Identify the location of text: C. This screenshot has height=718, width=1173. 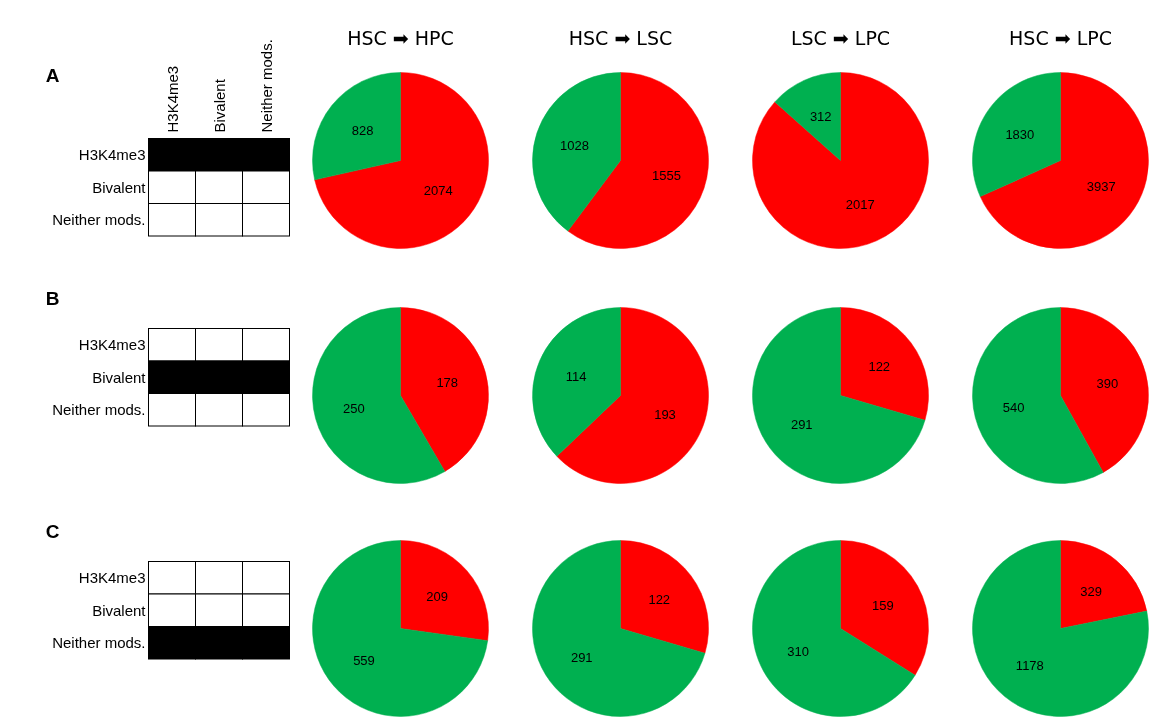
(52, 531).